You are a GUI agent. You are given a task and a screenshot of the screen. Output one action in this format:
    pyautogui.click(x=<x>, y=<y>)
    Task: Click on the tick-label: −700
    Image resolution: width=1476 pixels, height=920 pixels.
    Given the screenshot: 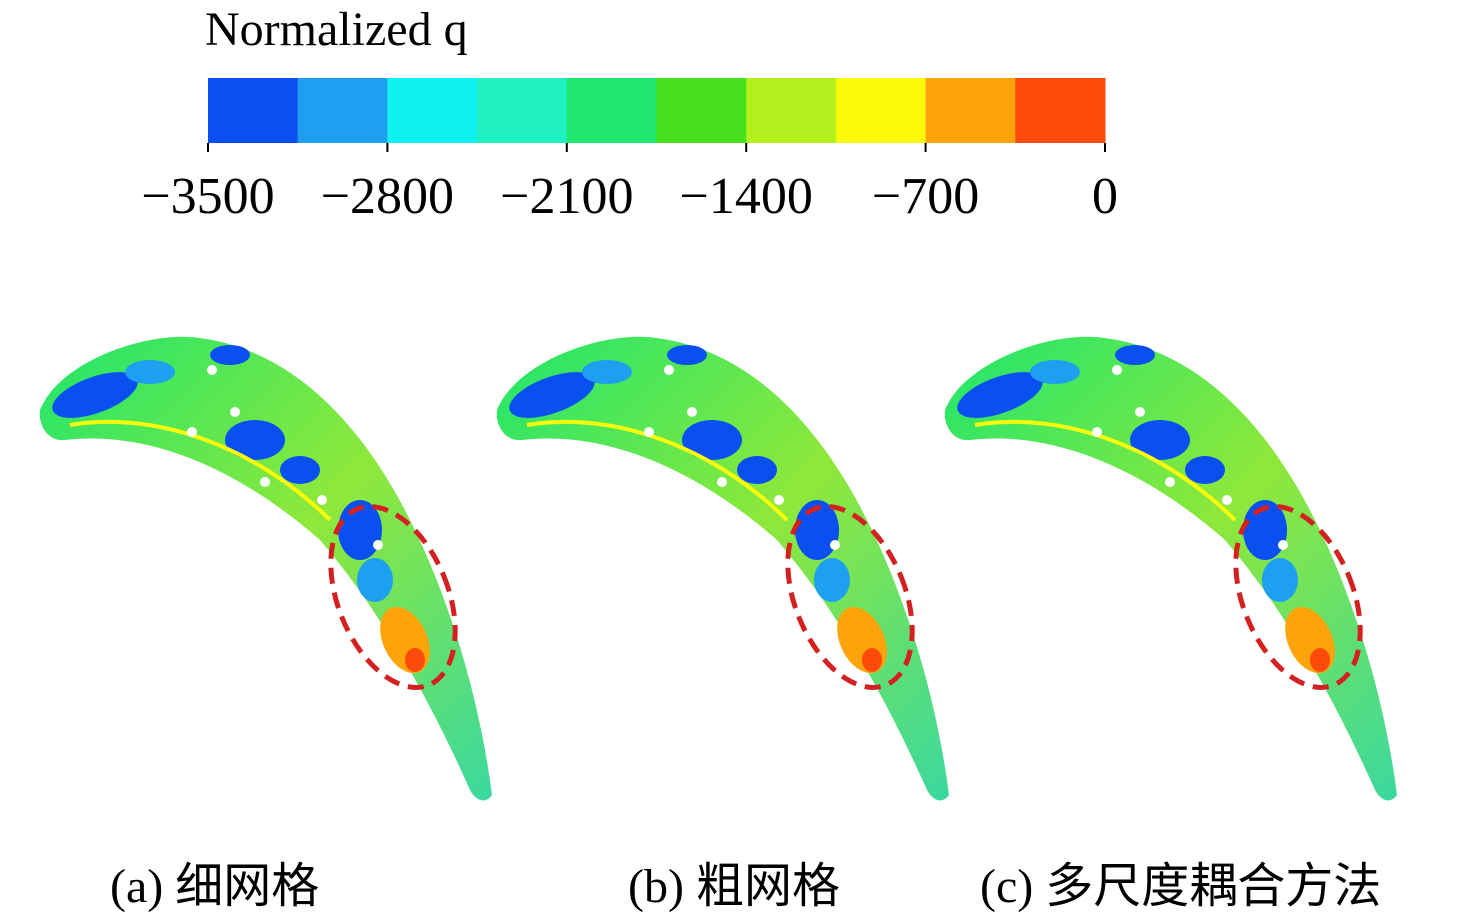 What is the action you would take?
    pyautogui.click(x=925, y=196)
    